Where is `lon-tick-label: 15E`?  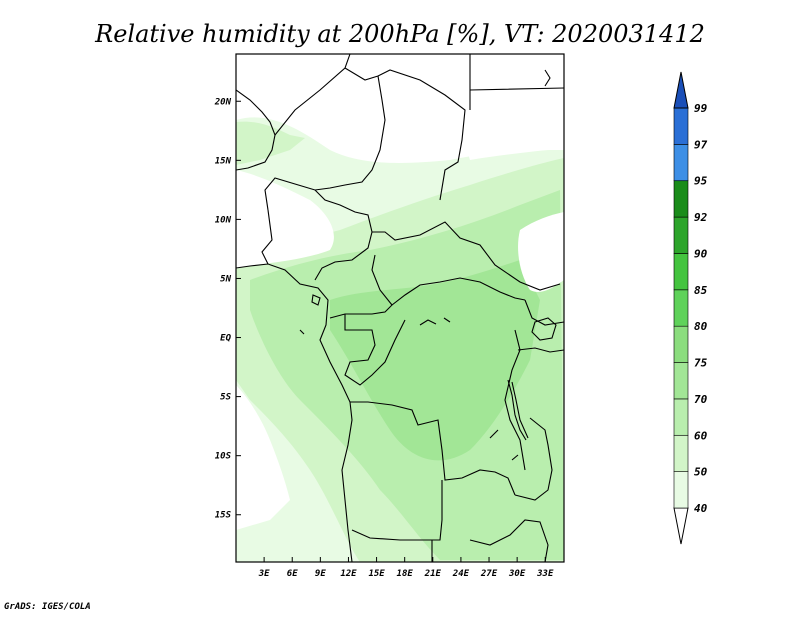
lon-tick-label: 15E is located at coordinates (376, 574).